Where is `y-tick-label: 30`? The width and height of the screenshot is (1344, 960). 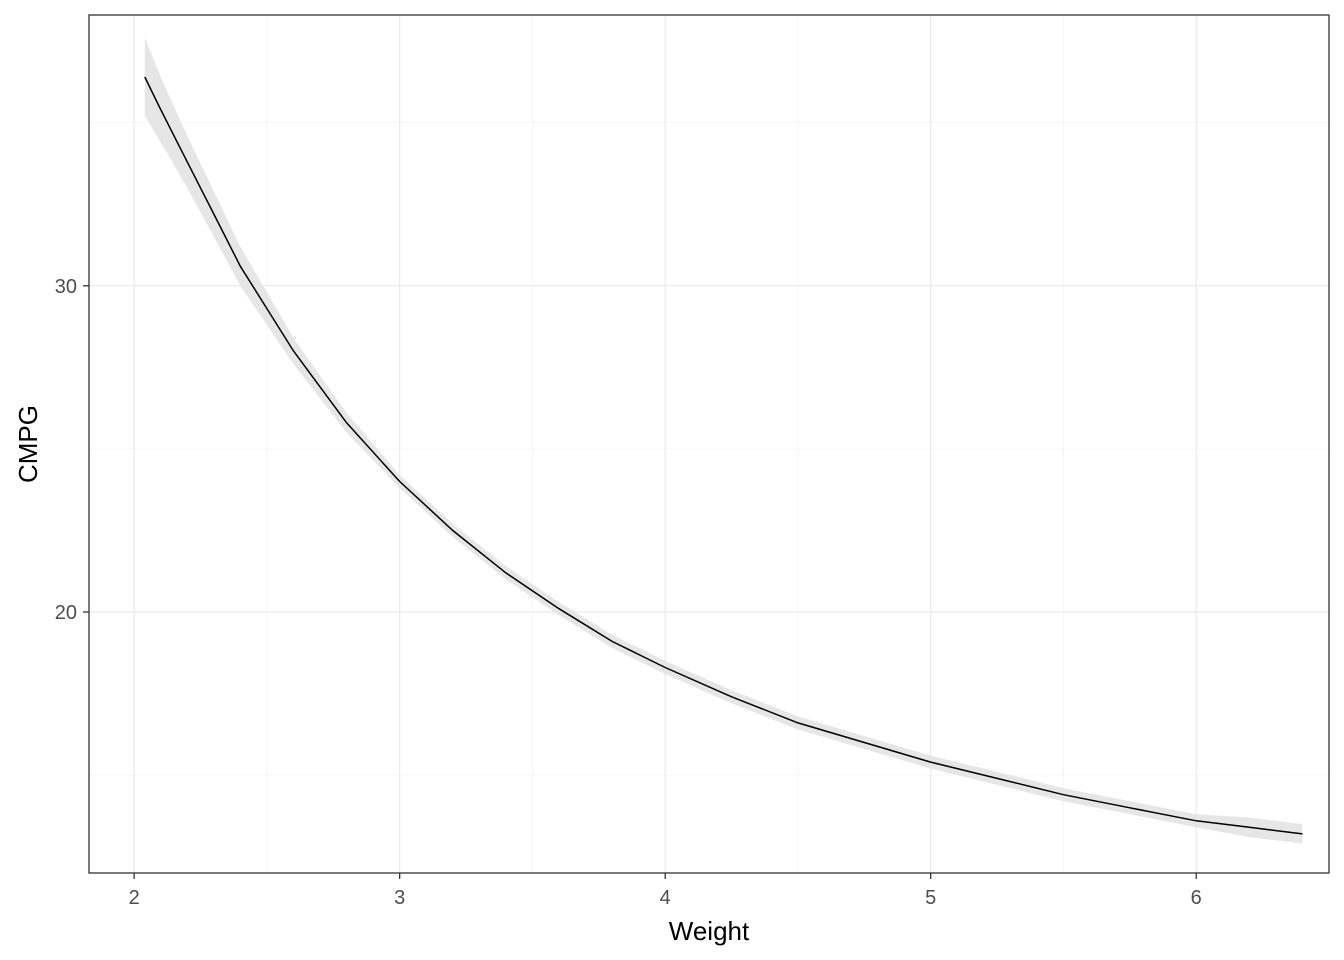
y-tick-label: 30 is located at coordinates (66, 287).